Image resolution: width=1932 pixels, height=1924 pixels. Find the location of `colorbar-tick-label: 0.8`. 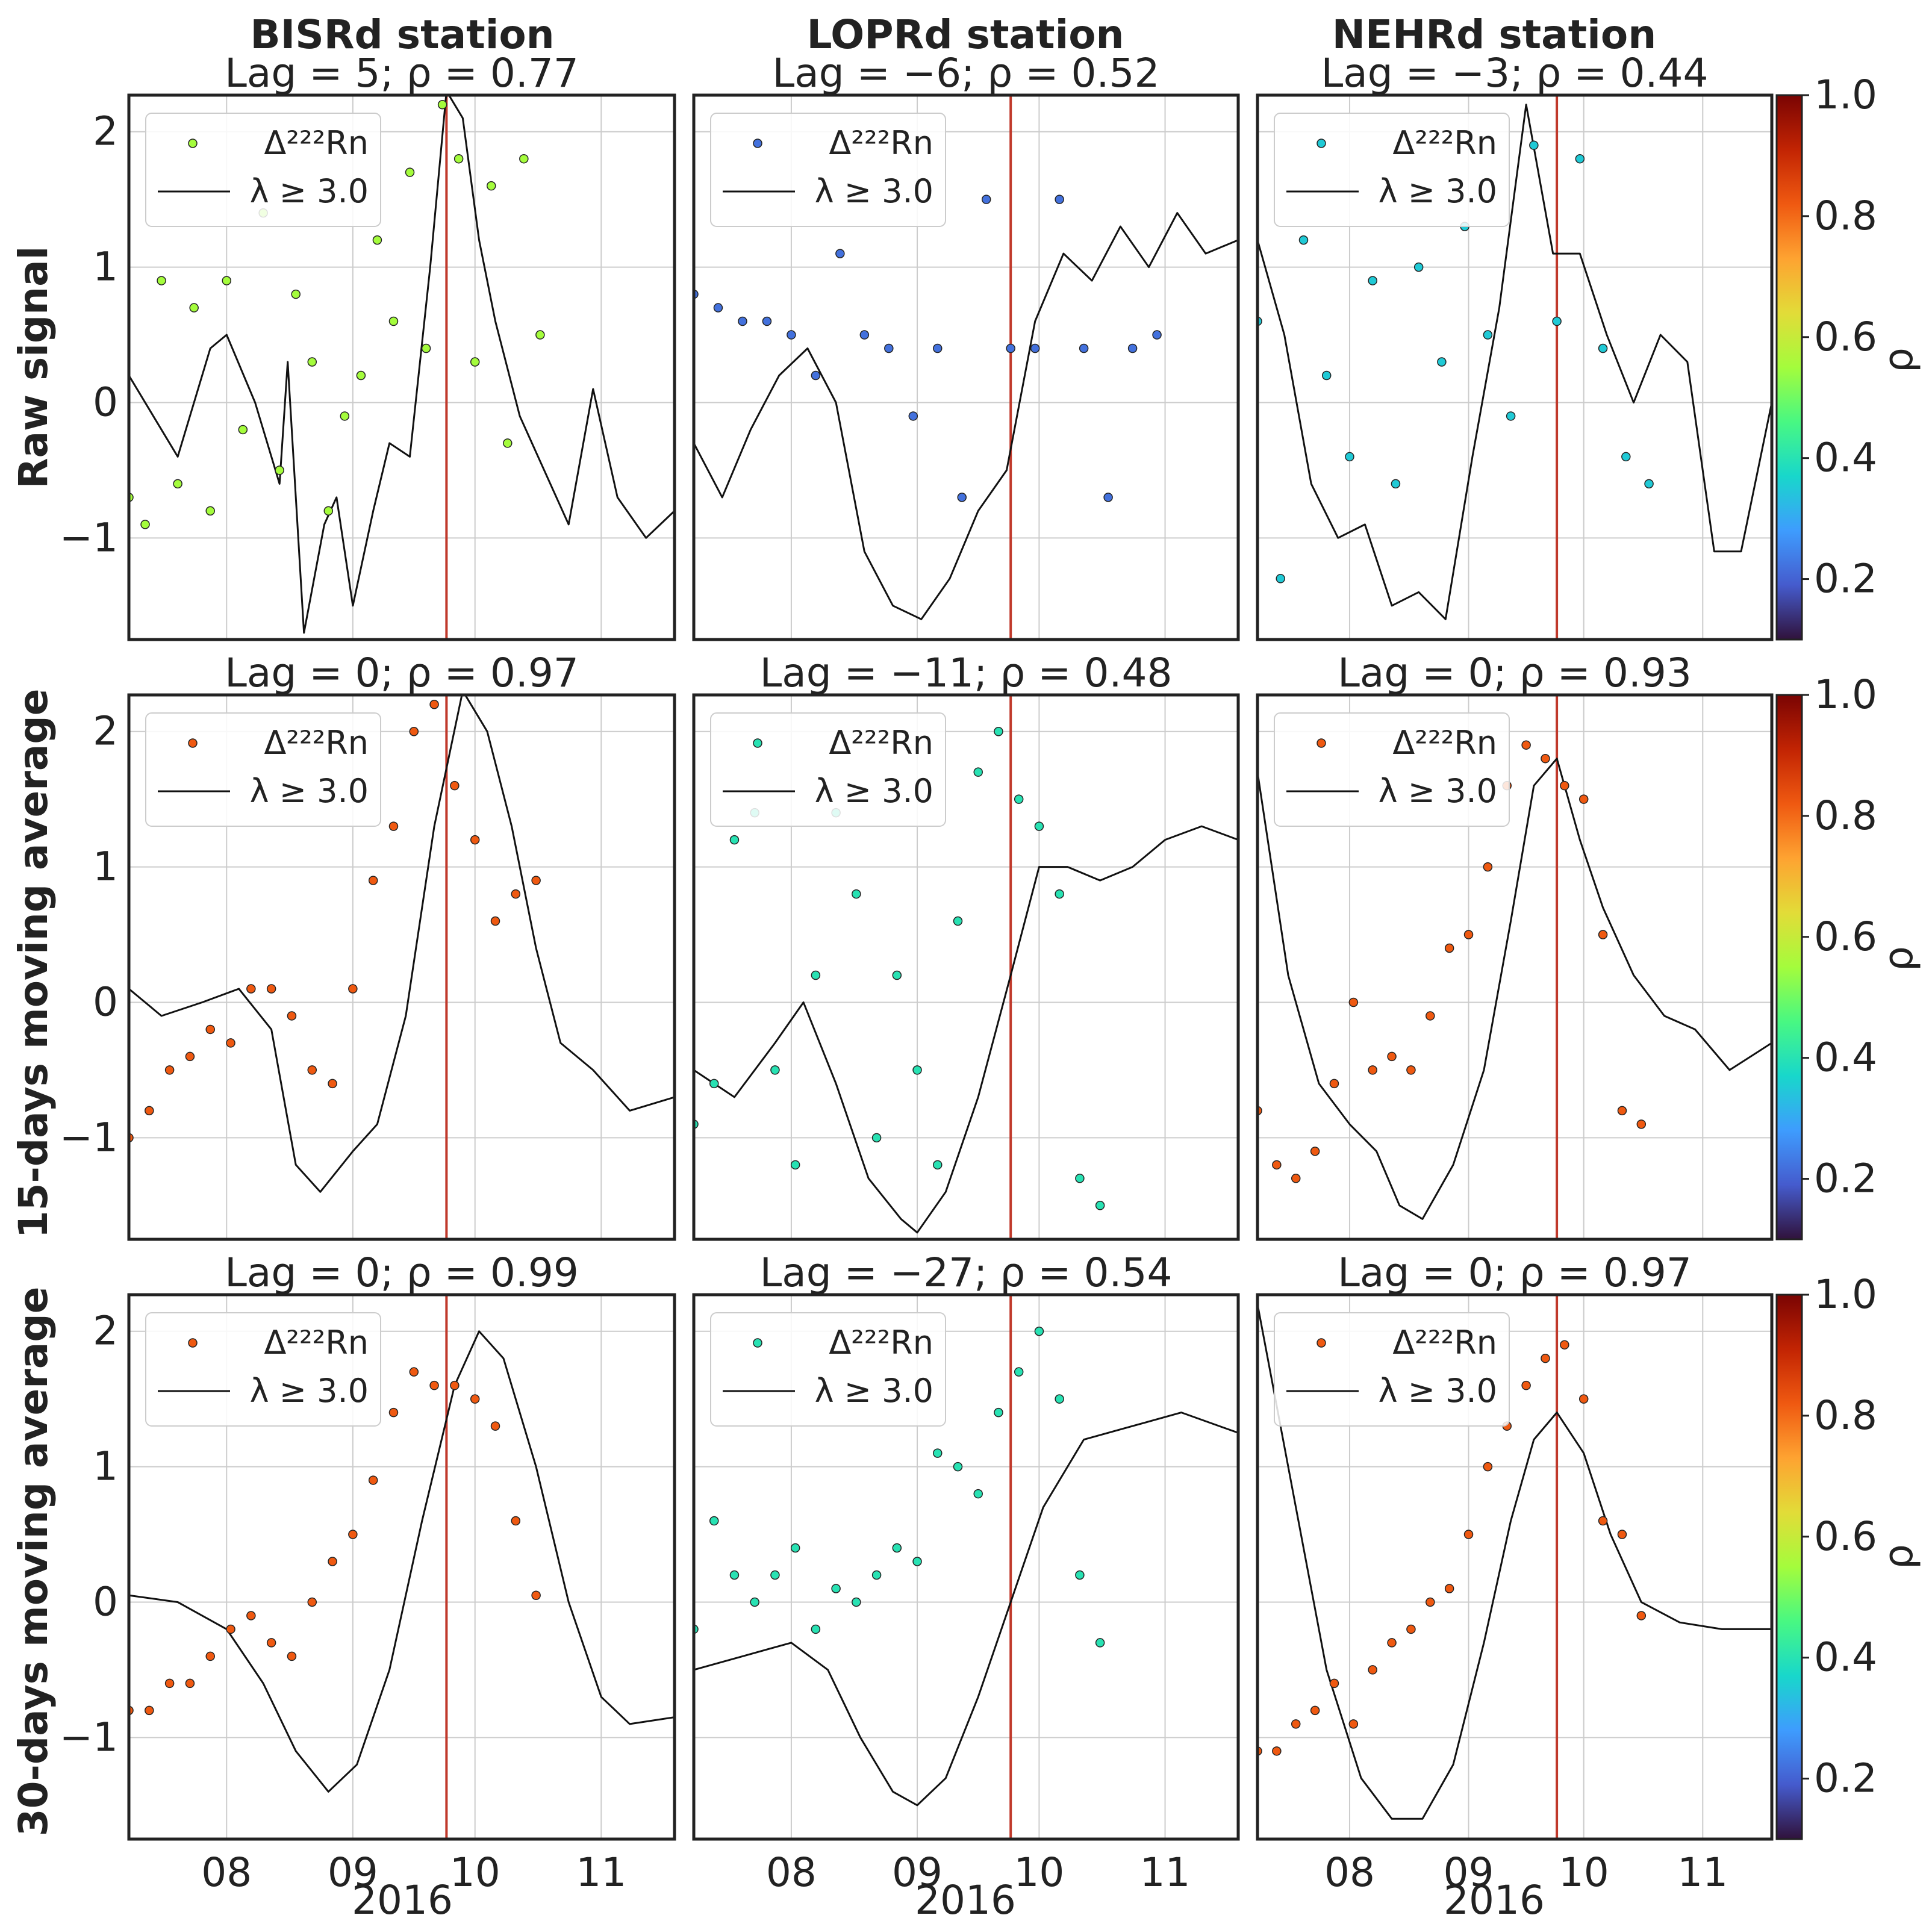

colorbar-tick-label: 0.8 is located at coordinates (1845, 216).